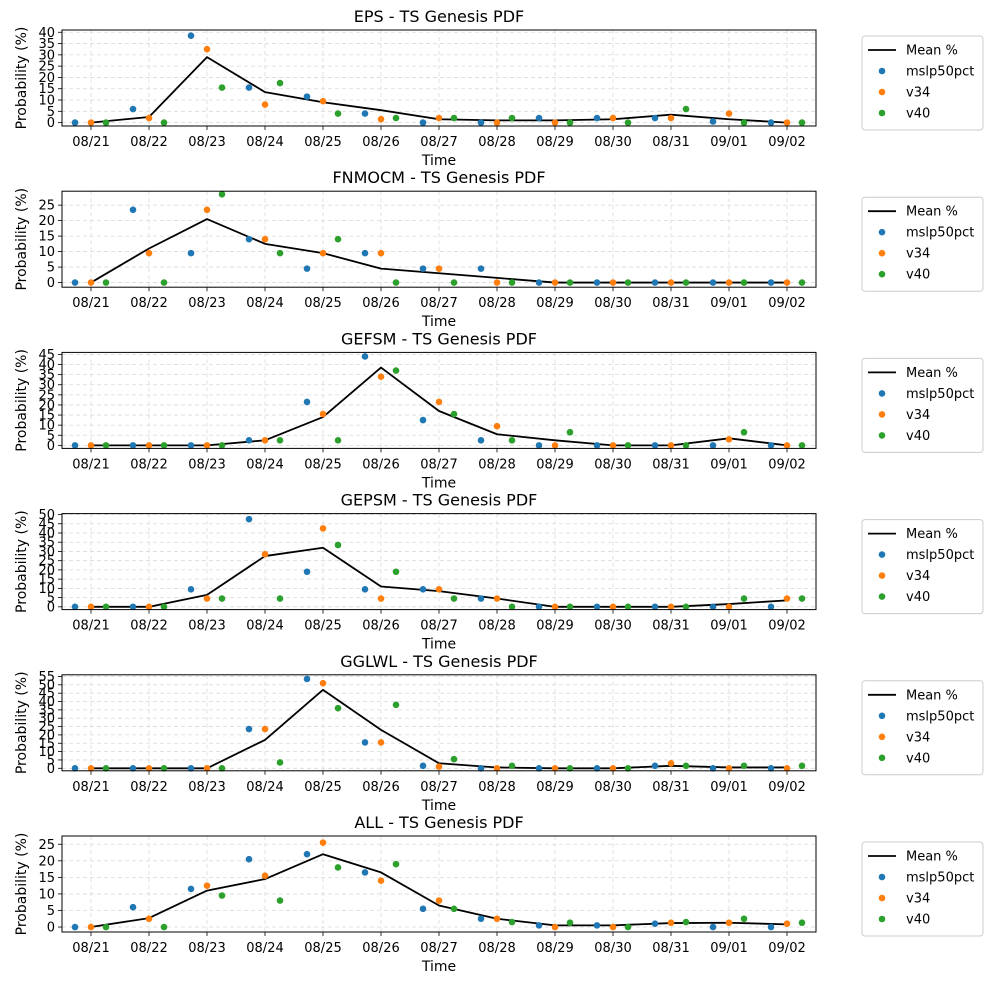 Image resolution: width=1000 pixels, height=982 pixels. What do you see at coordinates (380, 464) in the screenshot?
I see `x-tick-label: 08/26` at bounding box center [380, 464].